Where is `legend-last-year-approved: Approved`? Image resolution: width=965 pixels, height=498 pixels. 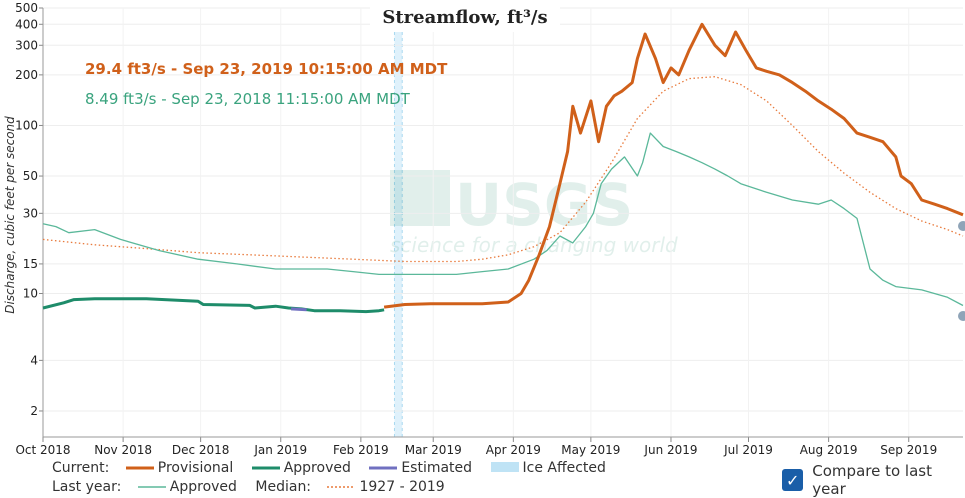
legend-last-year-approved: Approved is located at coordinates (203, 487).